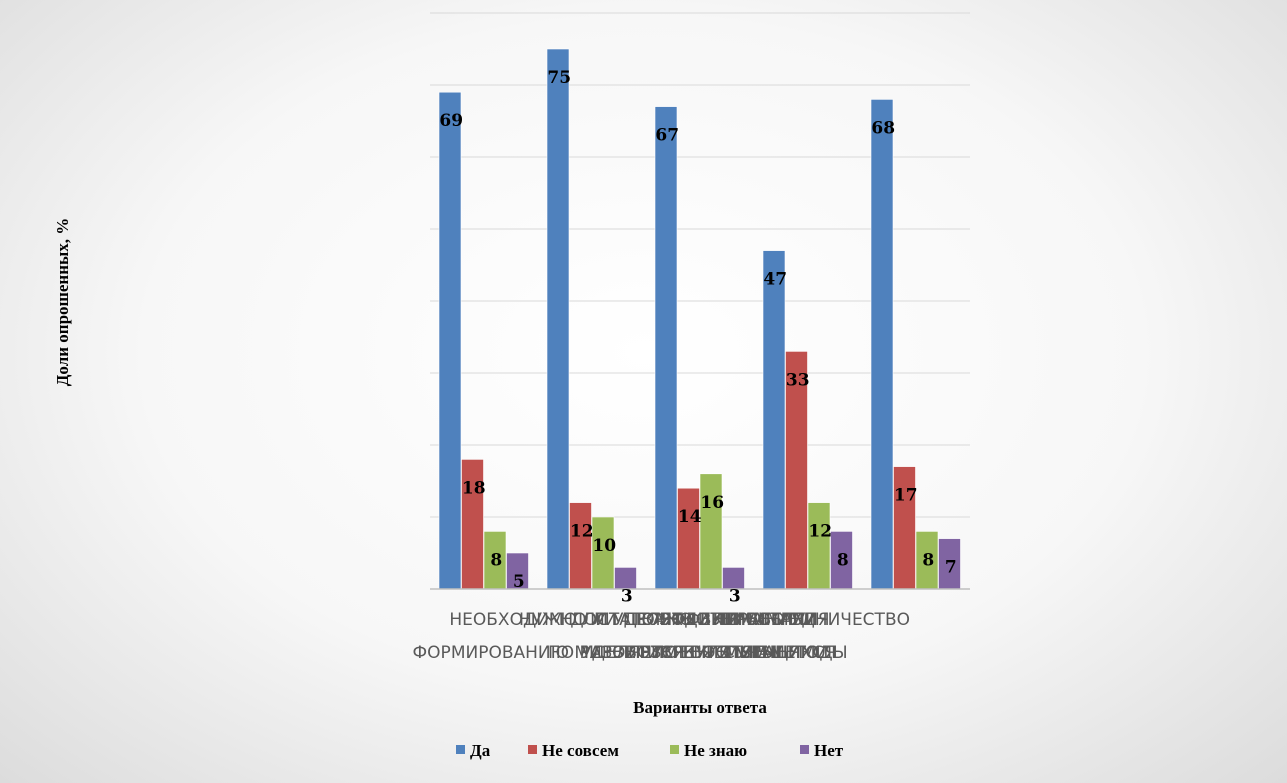 The height and width of the screenshot is (783, 1287). I want to click on x-axis-title: Варианты ответа, so click(700, 707).